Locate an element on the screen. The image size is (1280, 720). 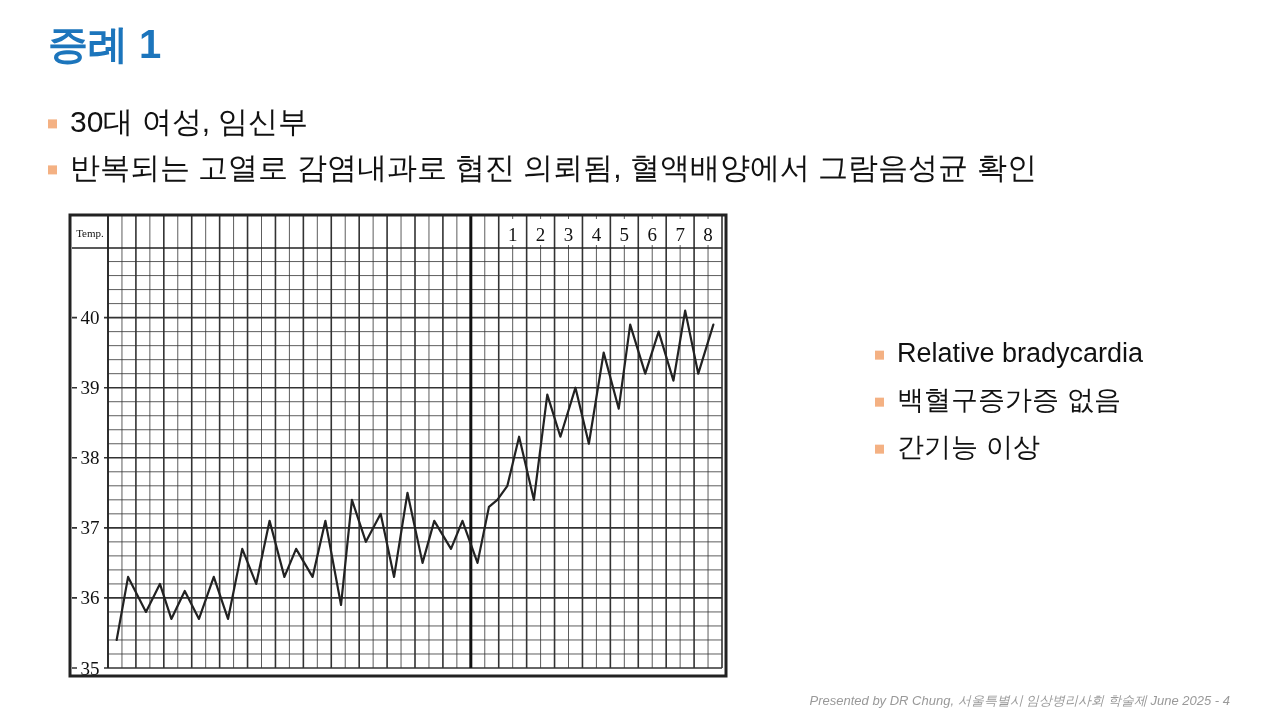
y-tick-label: 36 is located at coordinates (90, 598).